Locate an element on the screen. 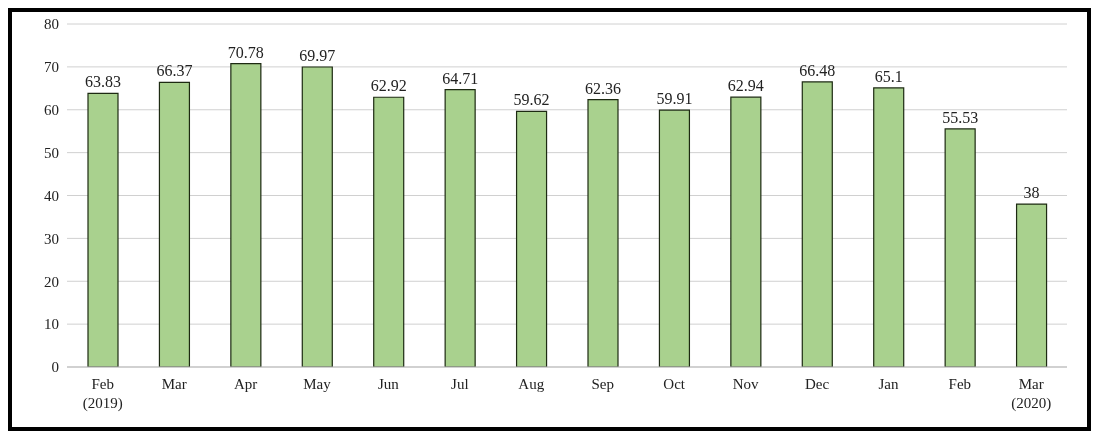  x-tick-label: Jan is located at coordinates (888, 384).